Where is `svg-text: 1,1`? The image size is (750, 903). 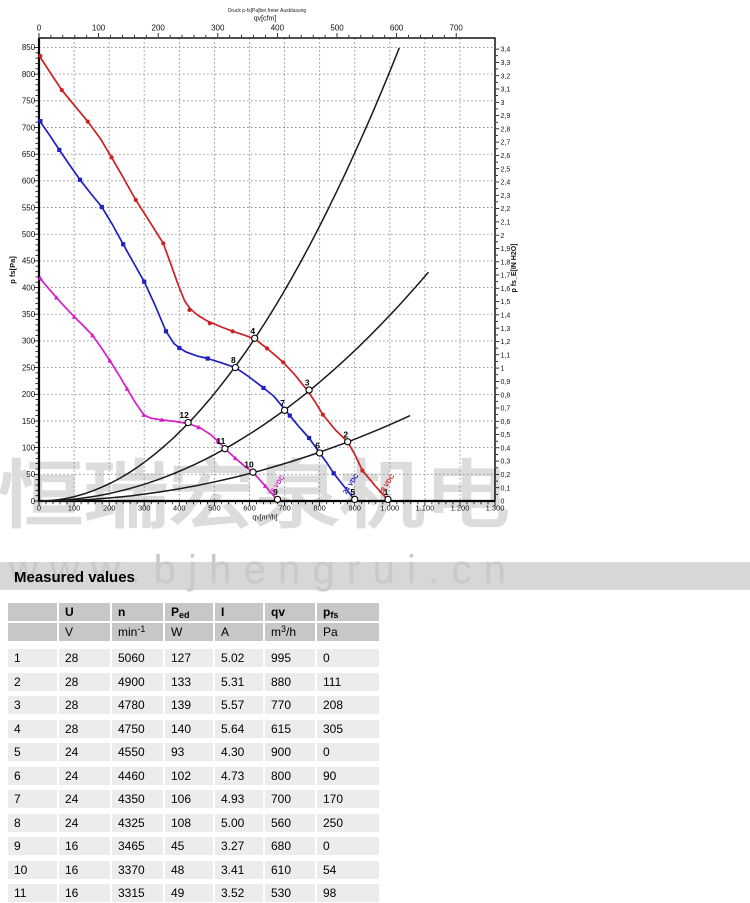 svg-text: 1,1 is located at coordinates (506, 355).